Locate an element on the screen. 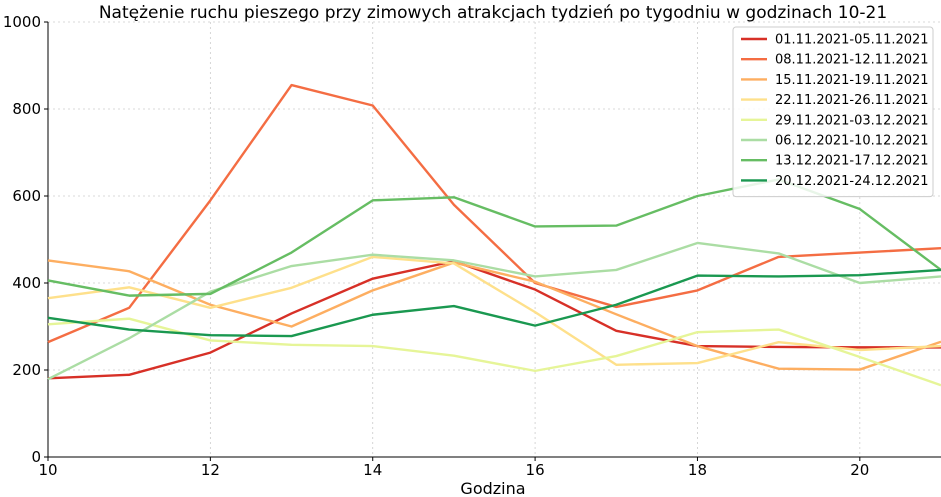  x-tick-label: 18 is located at coordinates (697, 470).